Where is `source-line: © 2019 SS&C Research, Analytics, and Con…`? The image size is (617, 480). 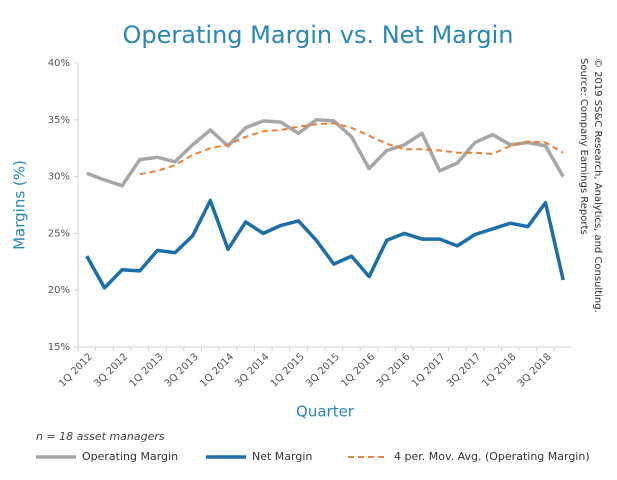
source-line: © 2019 SS&C Research, Analytics, and Con… is located at coordinates (597, 185).